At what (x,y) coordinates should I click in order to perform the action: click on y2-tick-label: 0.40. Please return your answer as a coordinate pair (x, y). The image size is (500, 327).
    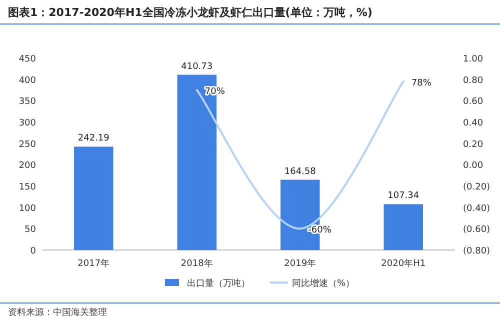
    Looking at the image, I should click on (473, 123).